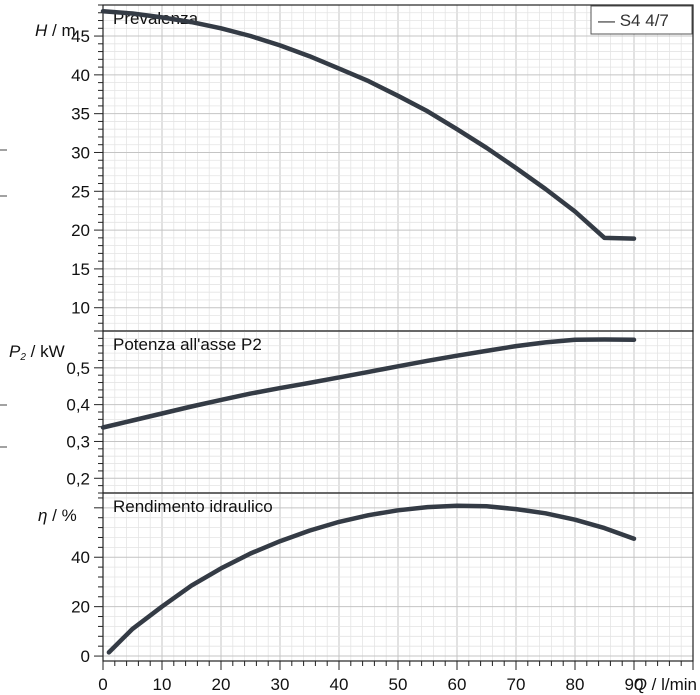  Describe the element at coordinates (55, 30) in the screenshot. I see `head-axis-label: H / m` at that location.